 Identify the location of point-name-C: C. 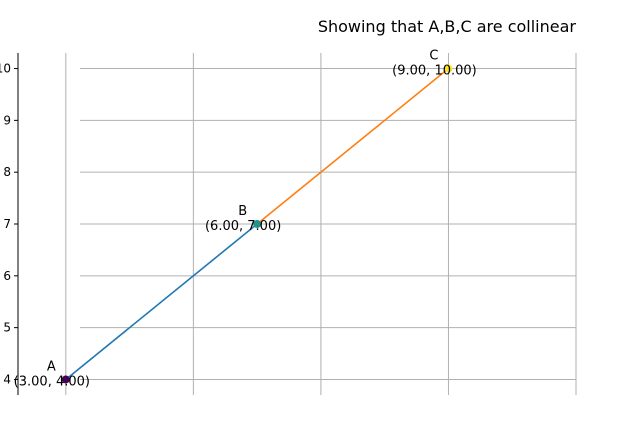
(433, 56).